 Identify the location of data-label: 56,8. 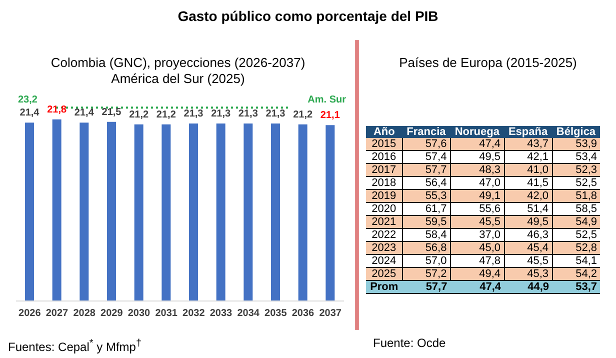
(426, 248).